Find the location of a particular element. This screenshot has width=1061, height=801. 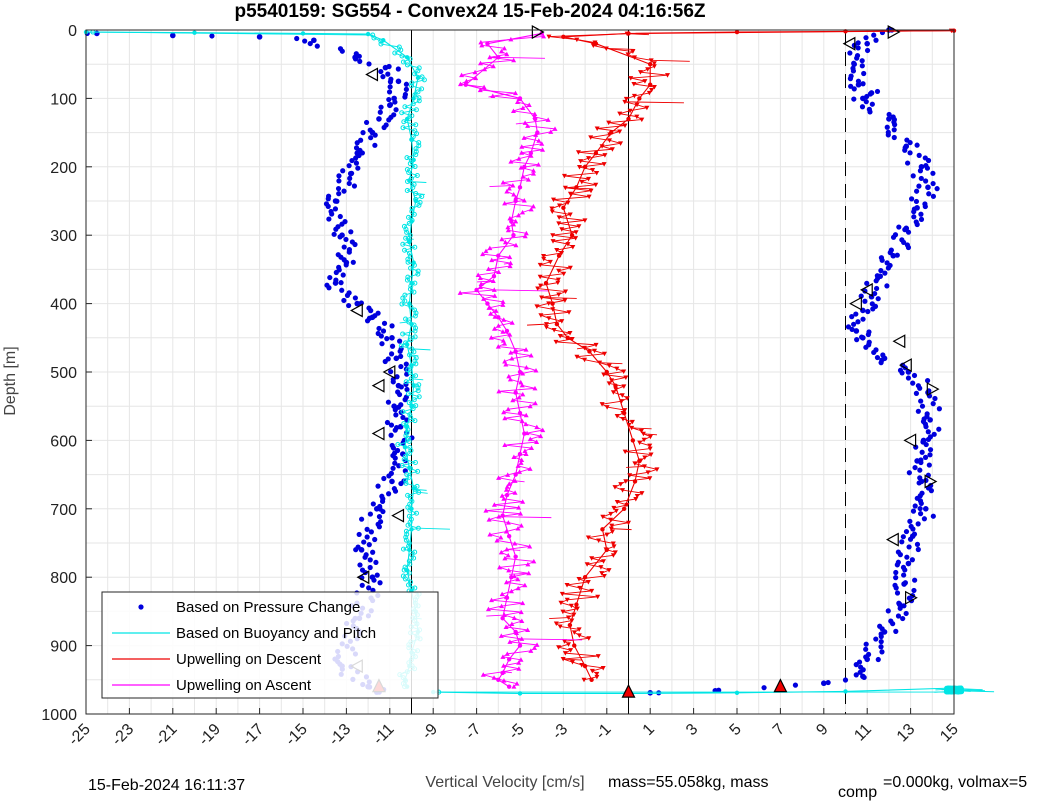

y-tick-label: 1000 is located at coordinates (59, 715).